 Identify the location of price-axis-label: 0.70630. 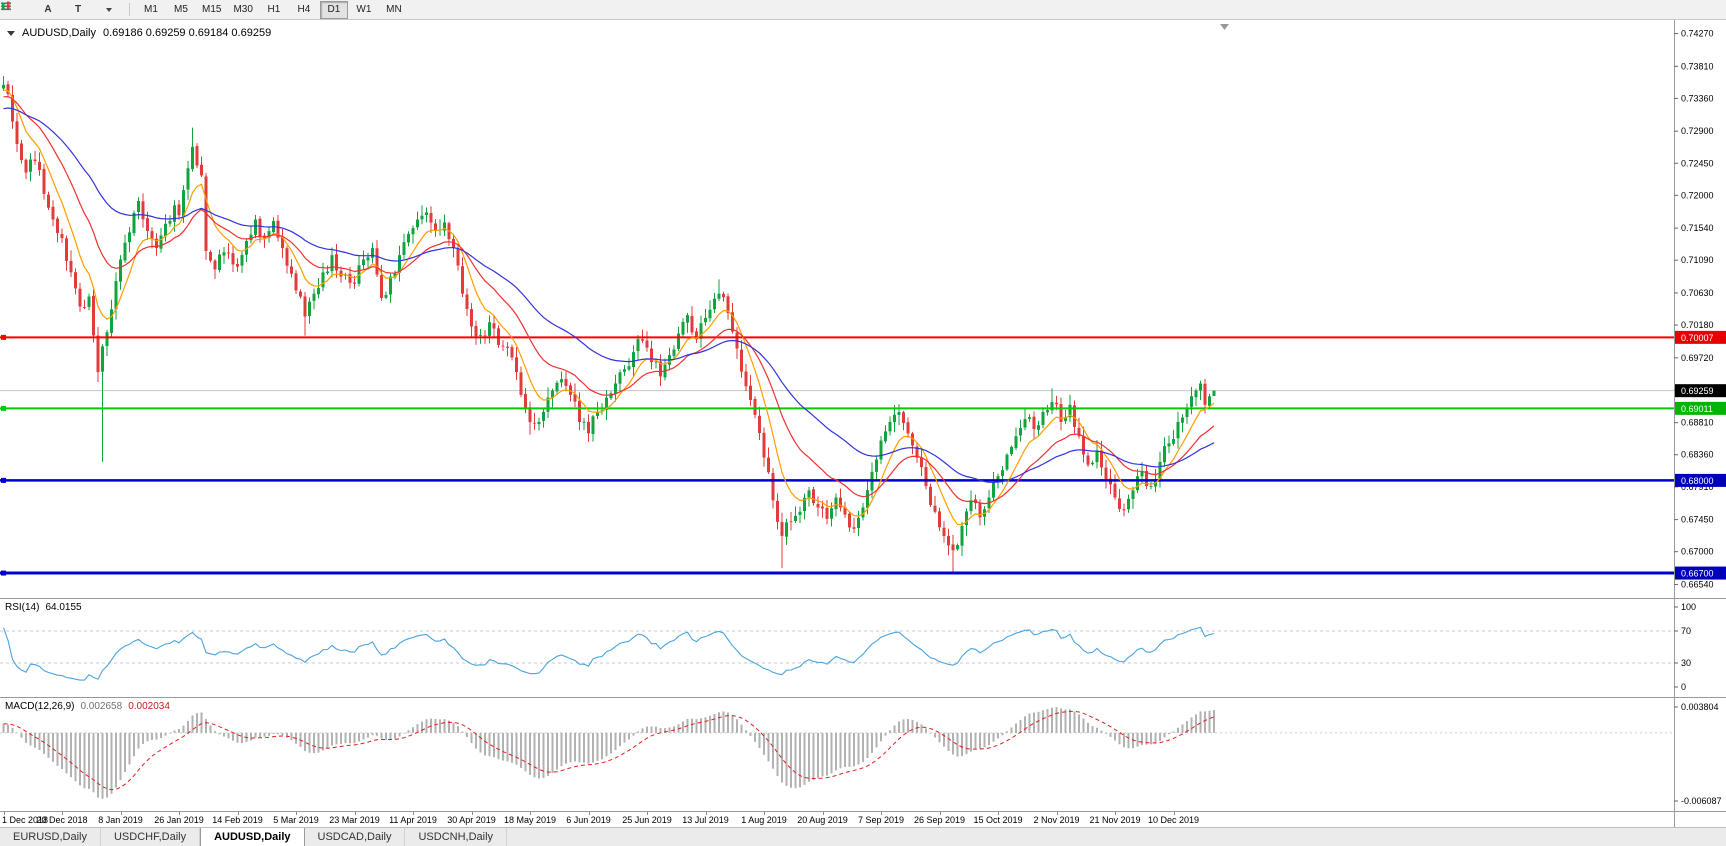
(1697, 293).